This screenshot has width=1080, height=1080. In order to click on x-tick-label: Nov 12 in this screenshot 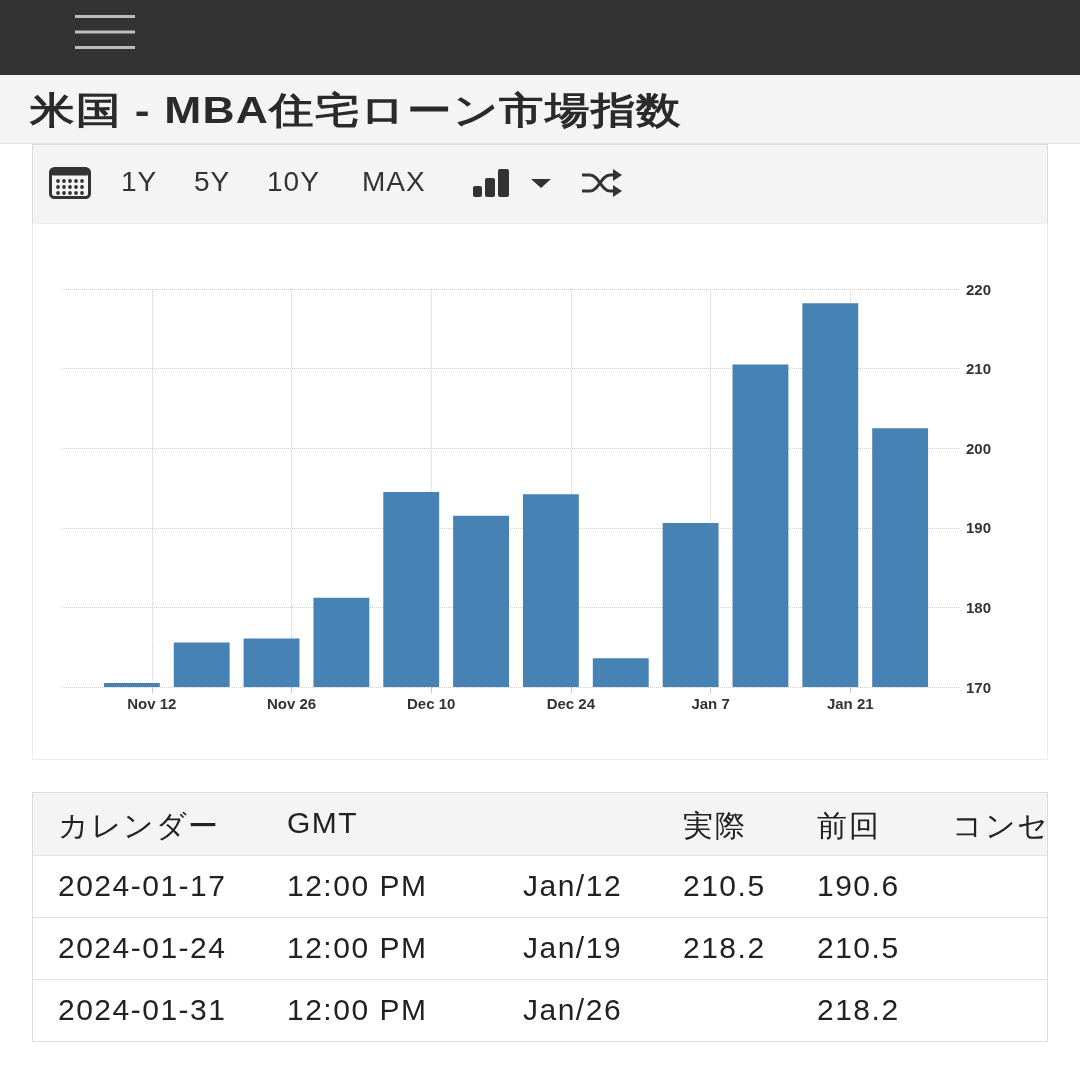, I will do `click(152, 703)`.